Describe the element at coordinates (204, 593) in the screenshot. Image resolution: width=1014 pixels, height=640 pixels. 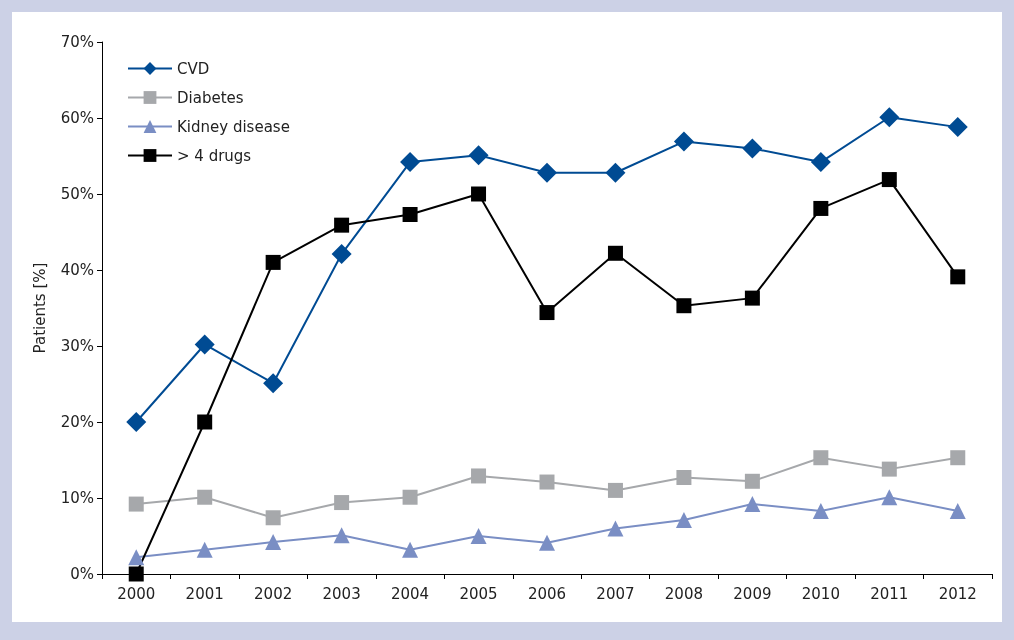
I see `x-tick-label: 2001` at that location.